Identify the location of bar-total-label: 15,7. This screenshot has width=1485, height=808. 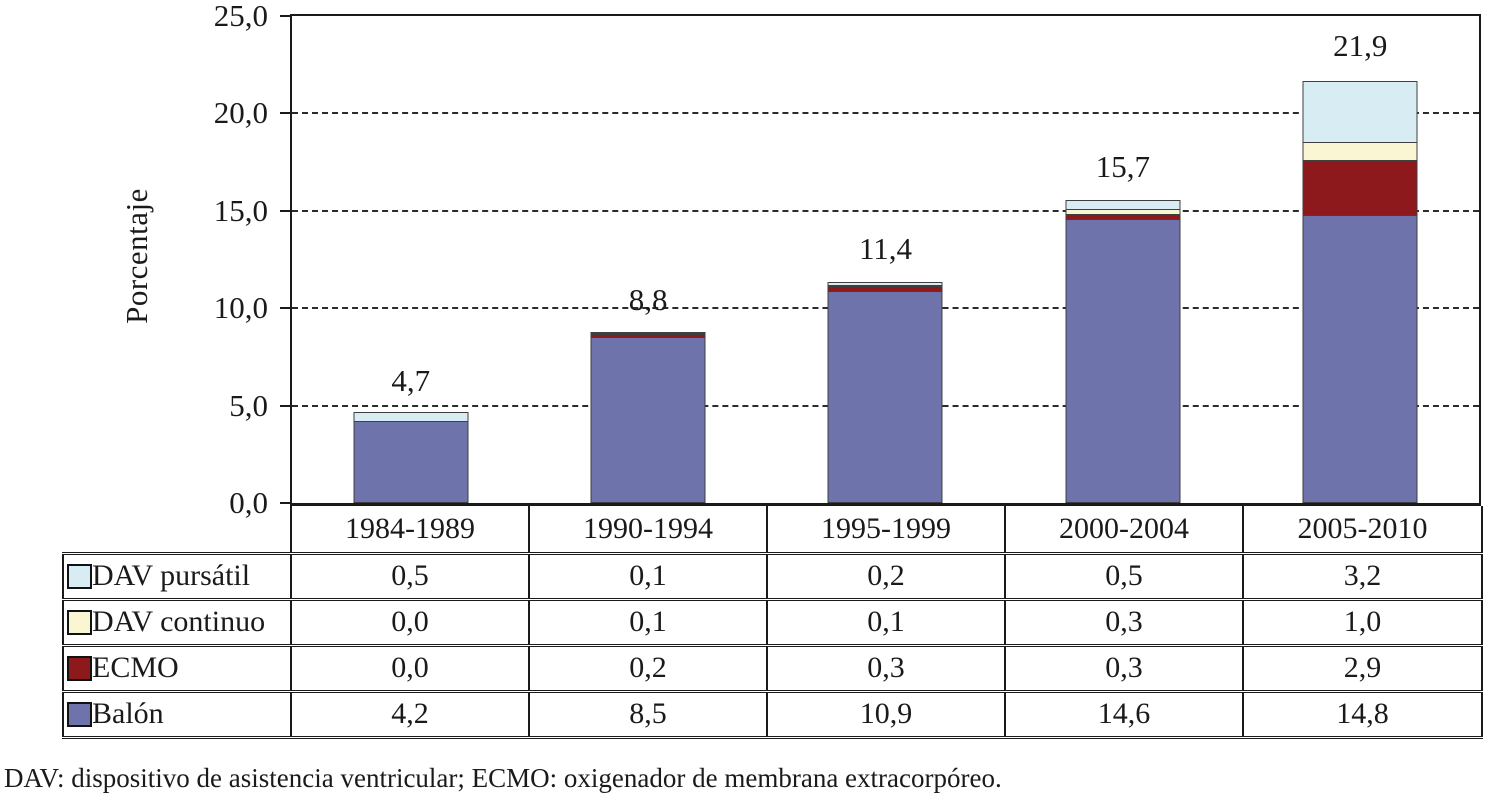
(1122, 167).